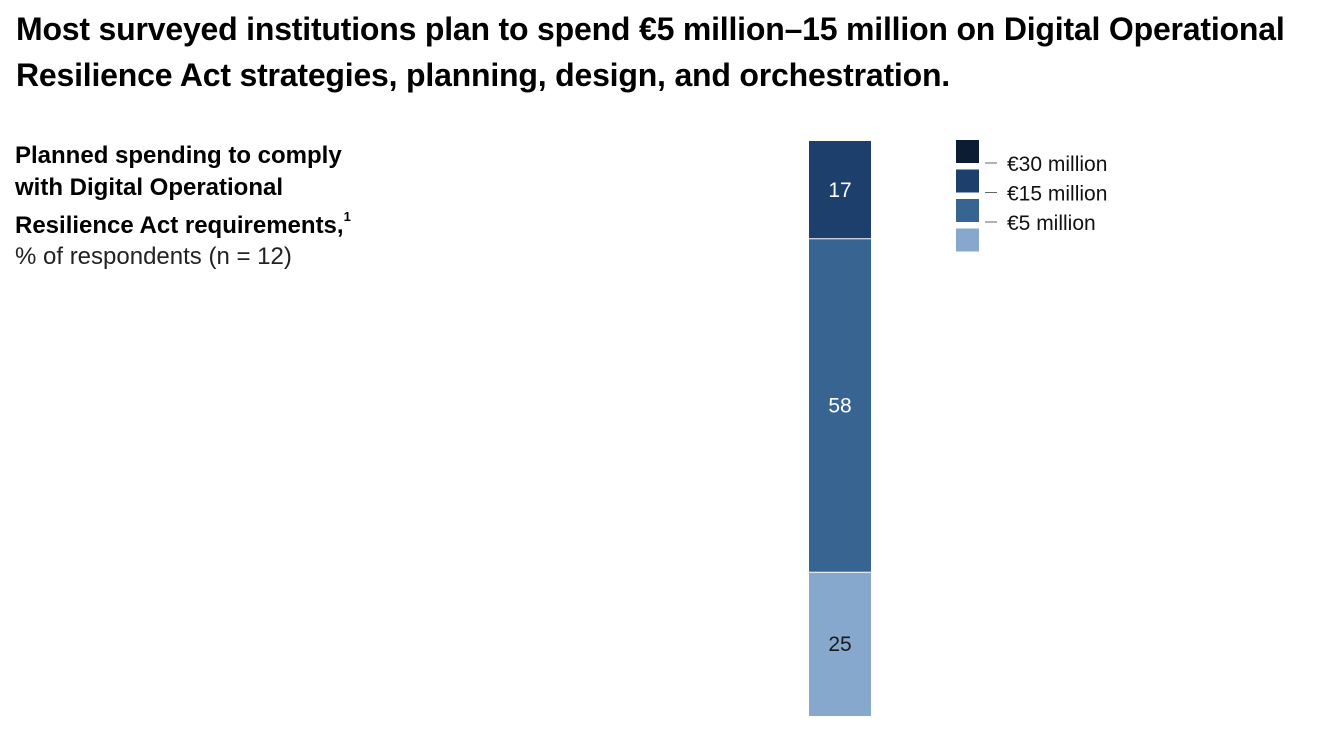  I want to click on bar-segments: 17 58 25, so click(840, 428).